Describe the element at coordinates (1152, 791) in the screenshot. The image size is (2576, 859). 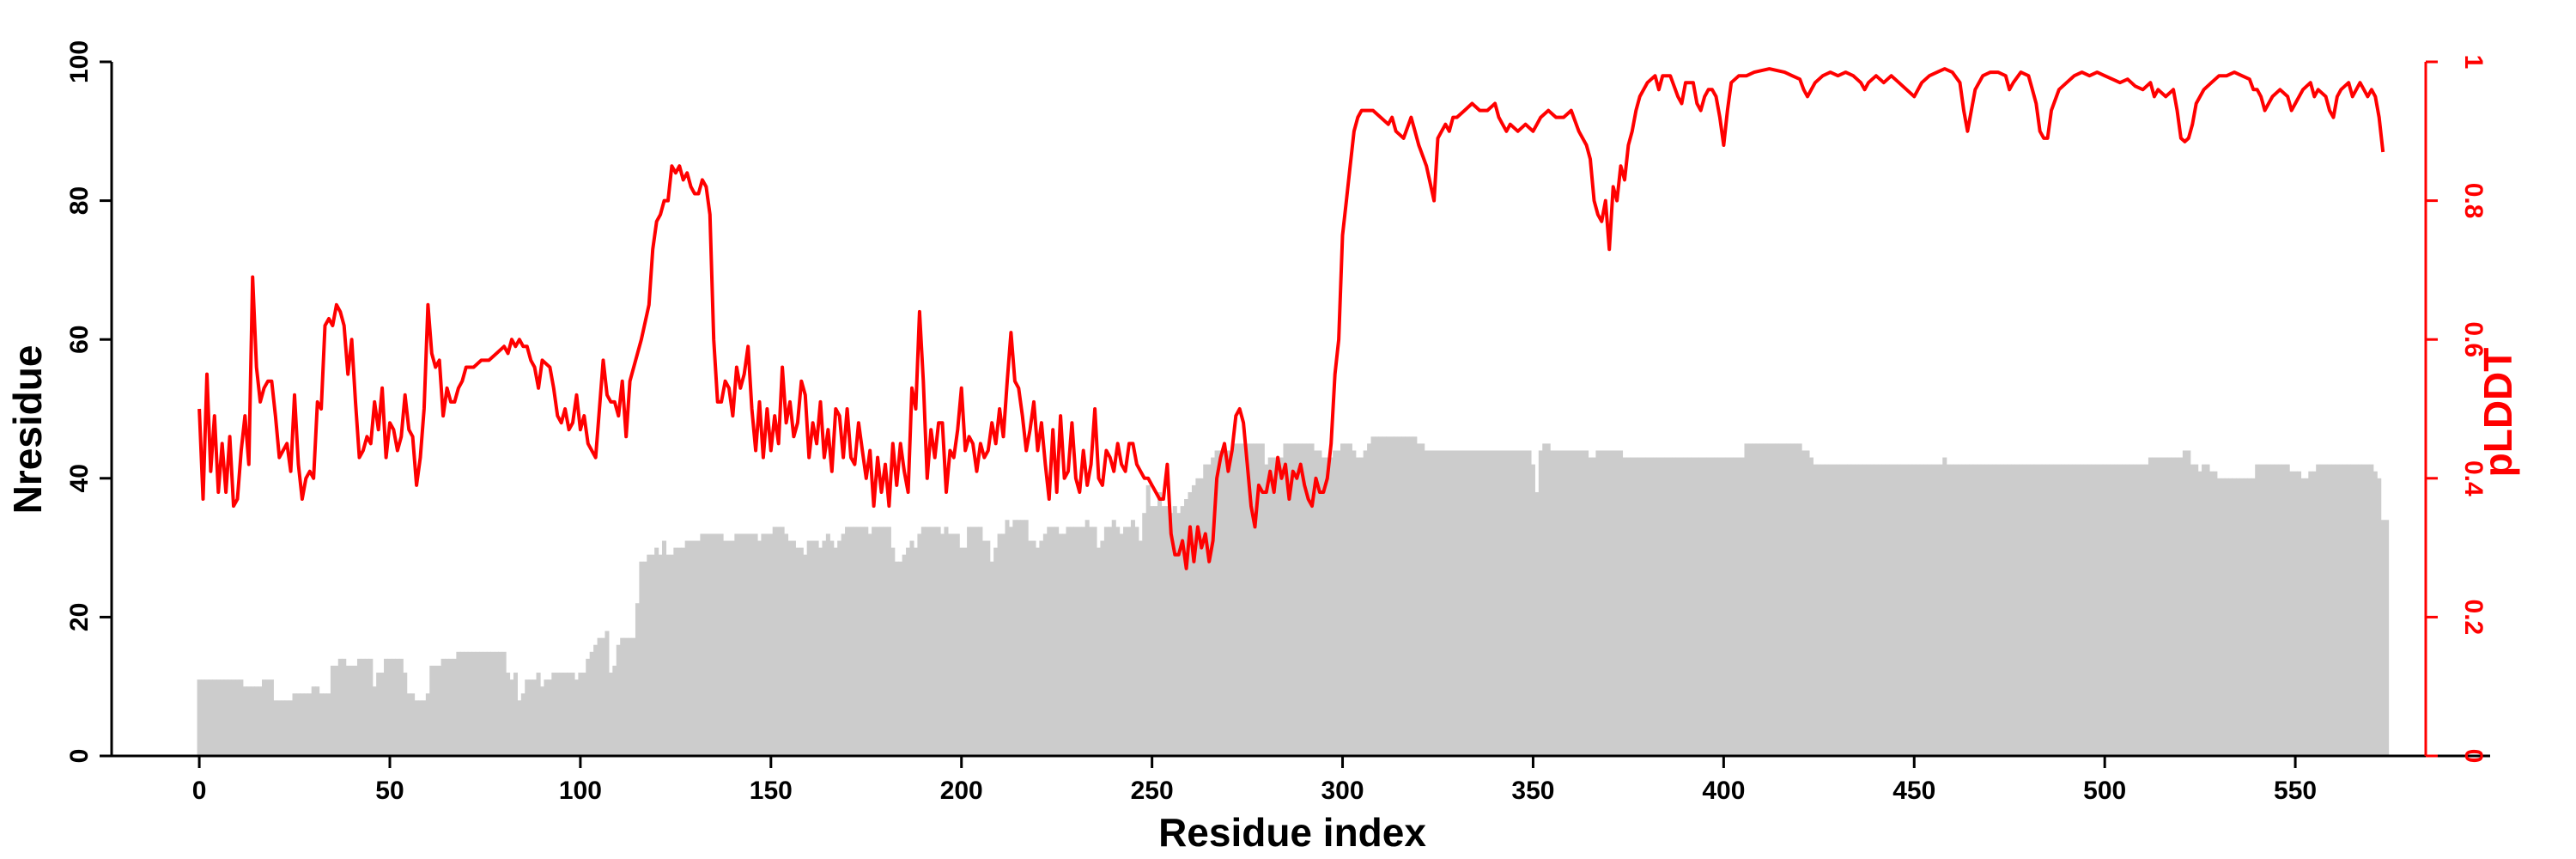
I see `x-tick-label: 250` at that location.